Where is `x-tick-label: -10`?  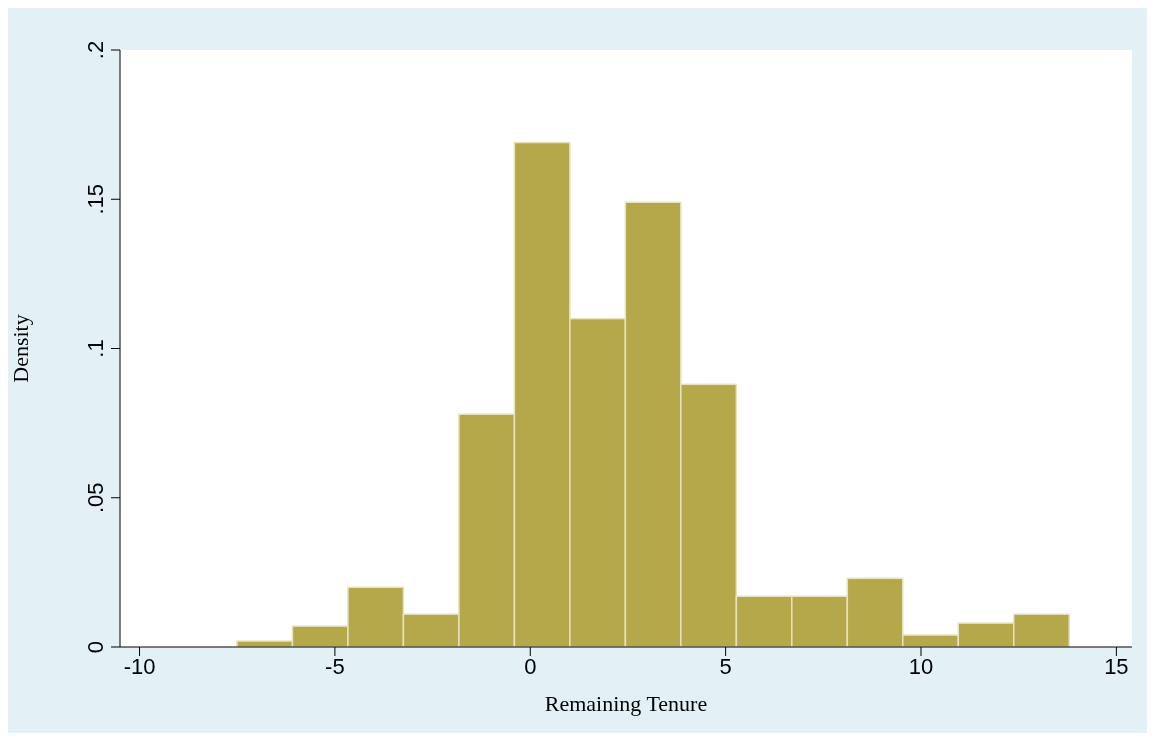
x-tick-label: -10 is located at coordinates (139, 666).